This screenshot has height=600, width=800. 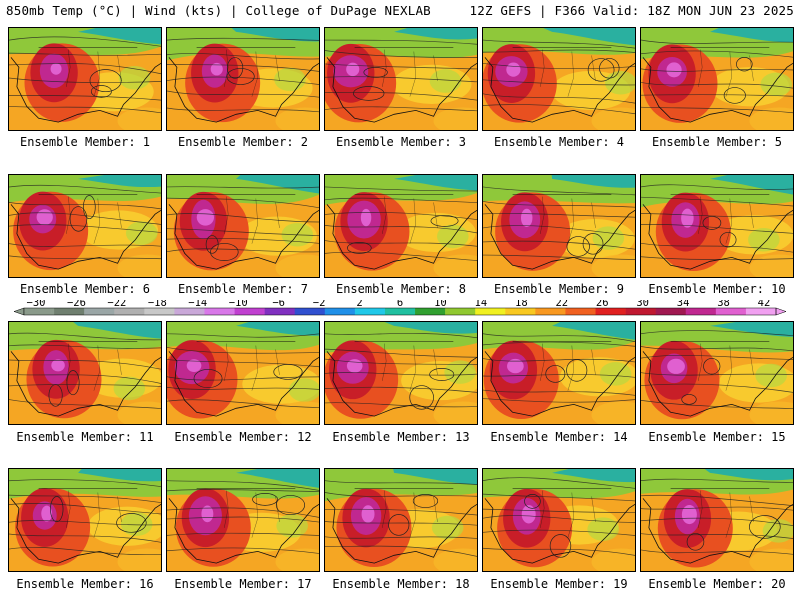 I want to click on ensemble-member-label: Ensemble Member: 11, so click(x=85, y=437).